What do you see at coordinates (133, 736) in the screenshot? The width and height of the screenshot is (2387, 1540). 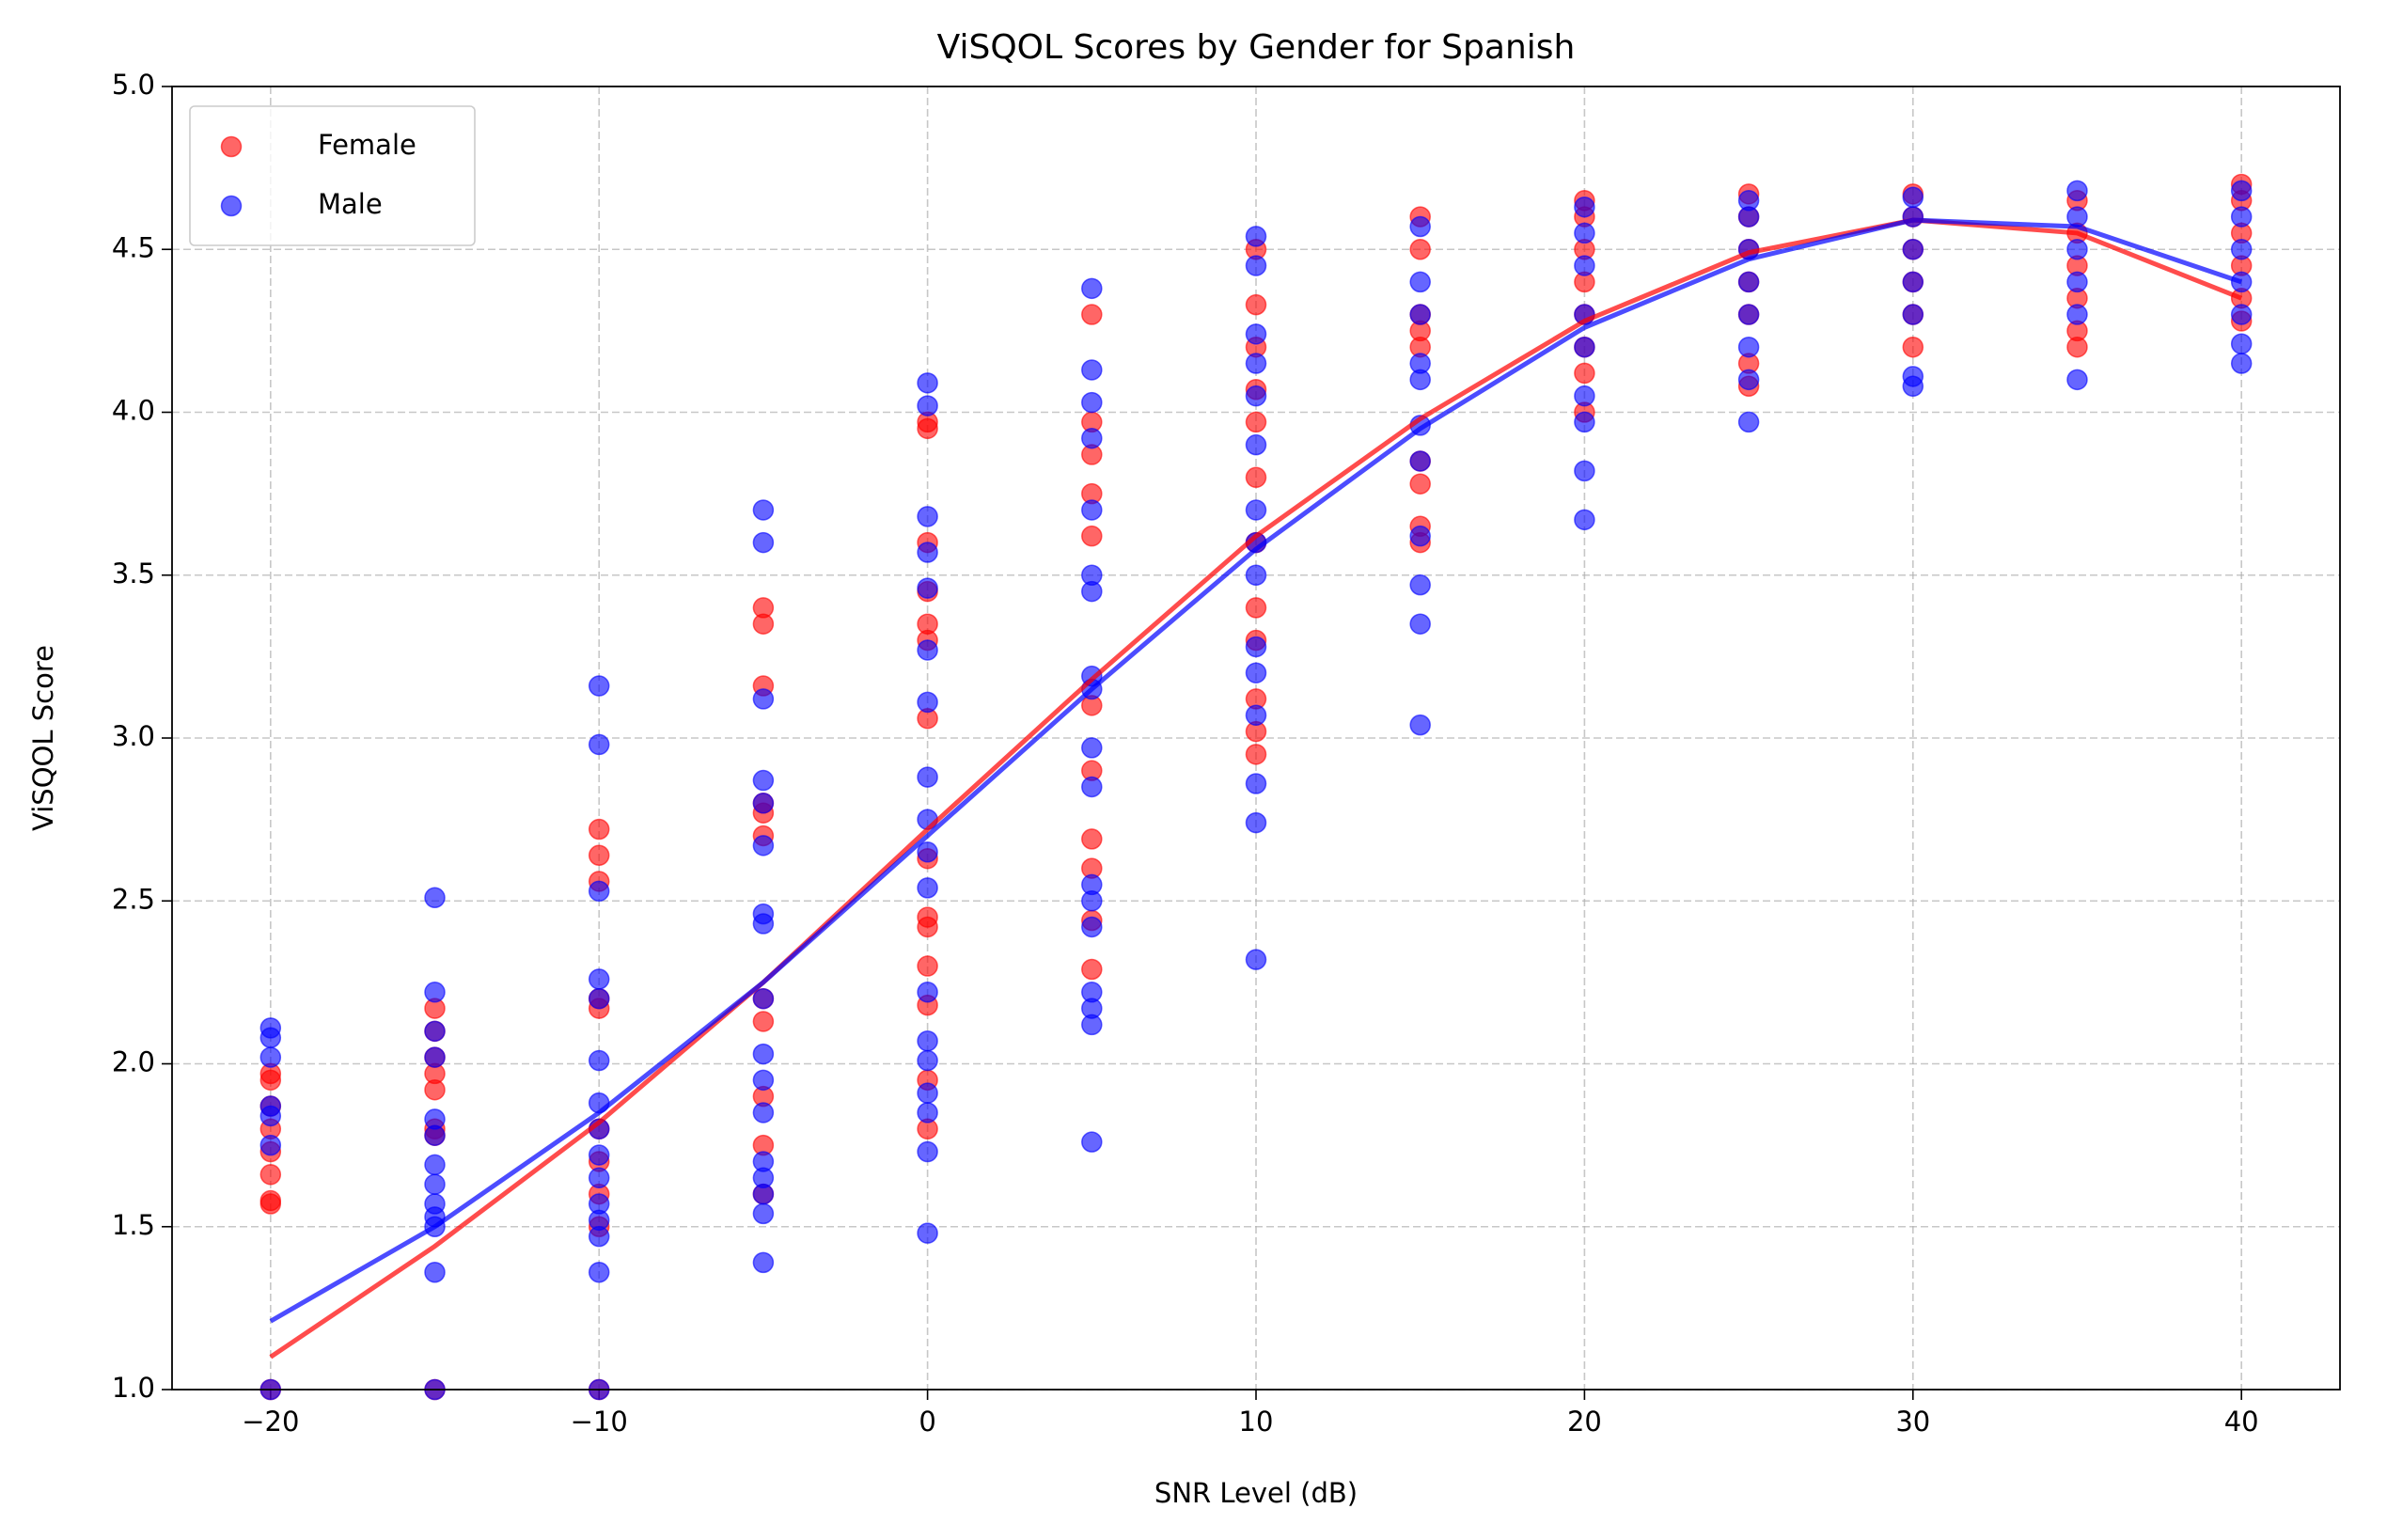 I see `y-tick-label: 3.0` at bounding box center [133, 736].